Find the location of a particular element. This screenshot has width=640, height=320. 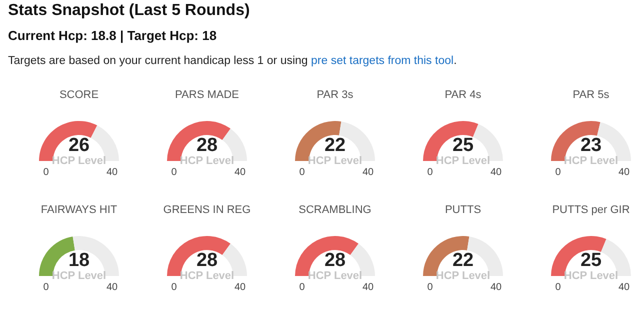

text: Current Hcp: 18.8 | Target Hcp: 18 is located at coordinates (113, 35).